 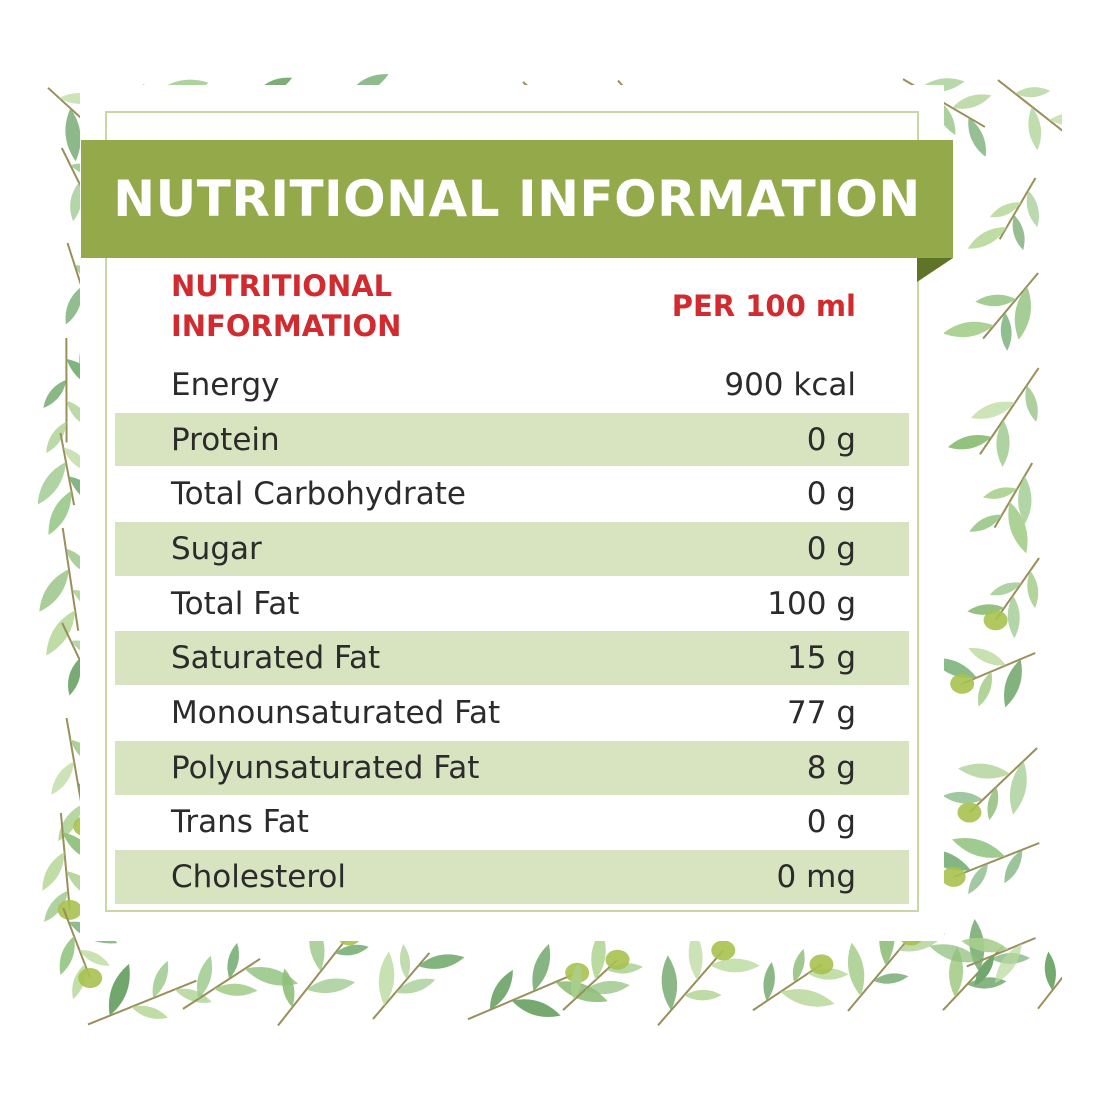 I want to click on nutrient-amount: 900 kcal, so click(x=790, y=384).